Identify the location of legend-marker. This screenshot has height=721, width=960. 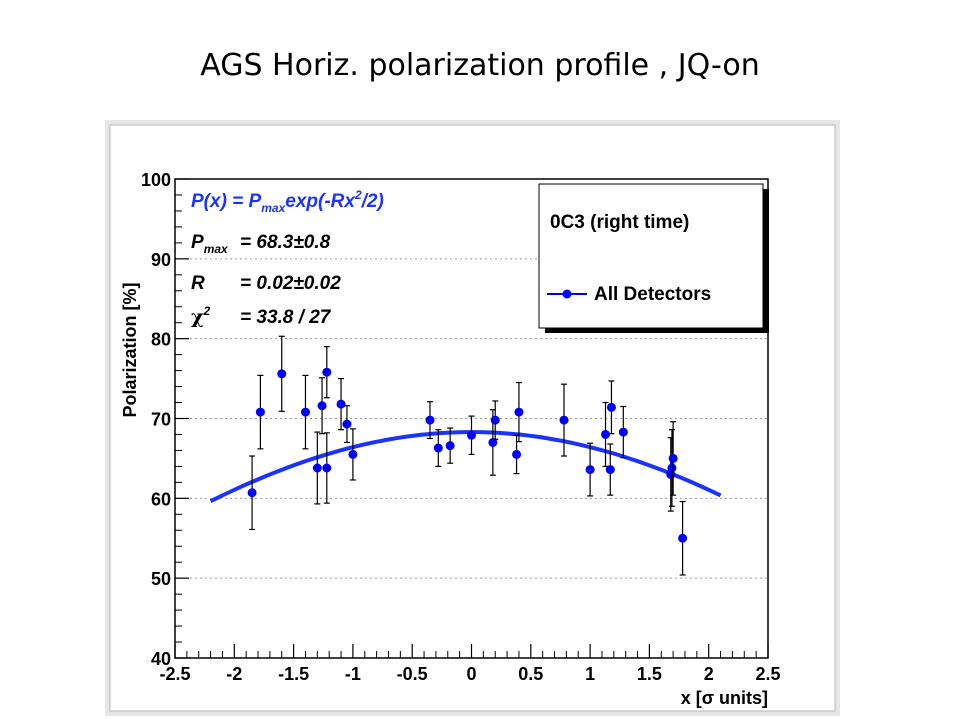
(567, 294).